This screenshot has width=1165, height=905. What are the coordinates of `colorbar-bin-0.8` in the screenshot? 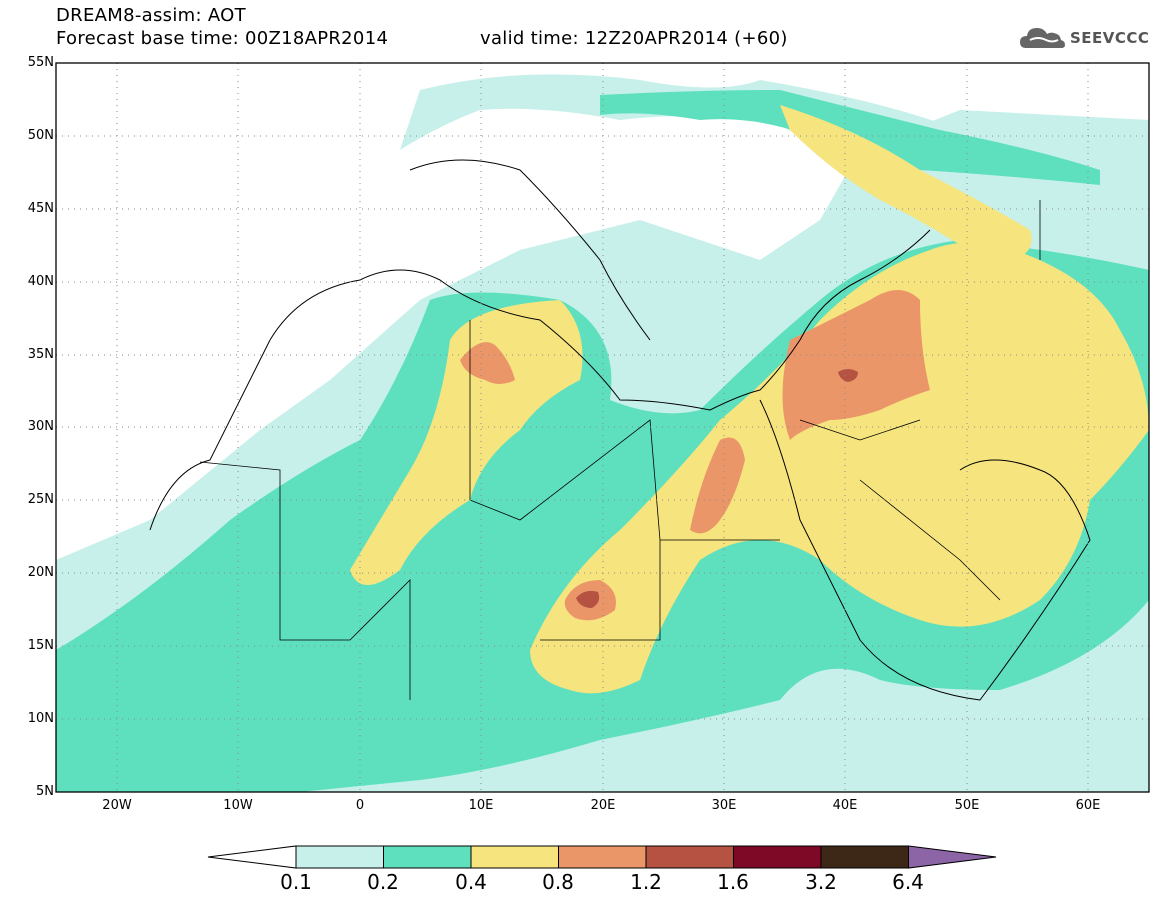 It's located at (602, 857).